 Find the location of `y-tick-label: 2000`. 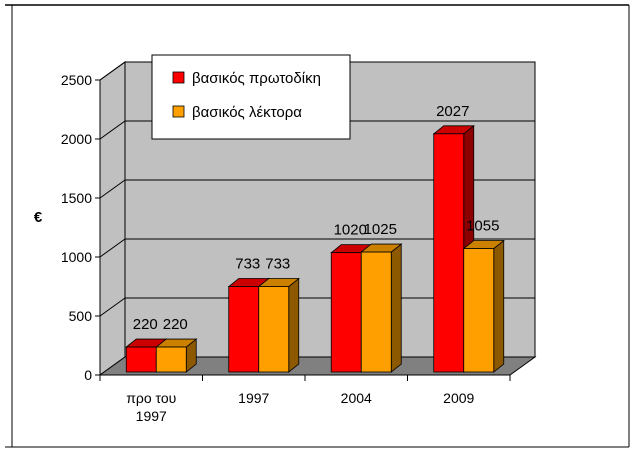

y-tick-label: 2000 is located at coordinates (76, 139).